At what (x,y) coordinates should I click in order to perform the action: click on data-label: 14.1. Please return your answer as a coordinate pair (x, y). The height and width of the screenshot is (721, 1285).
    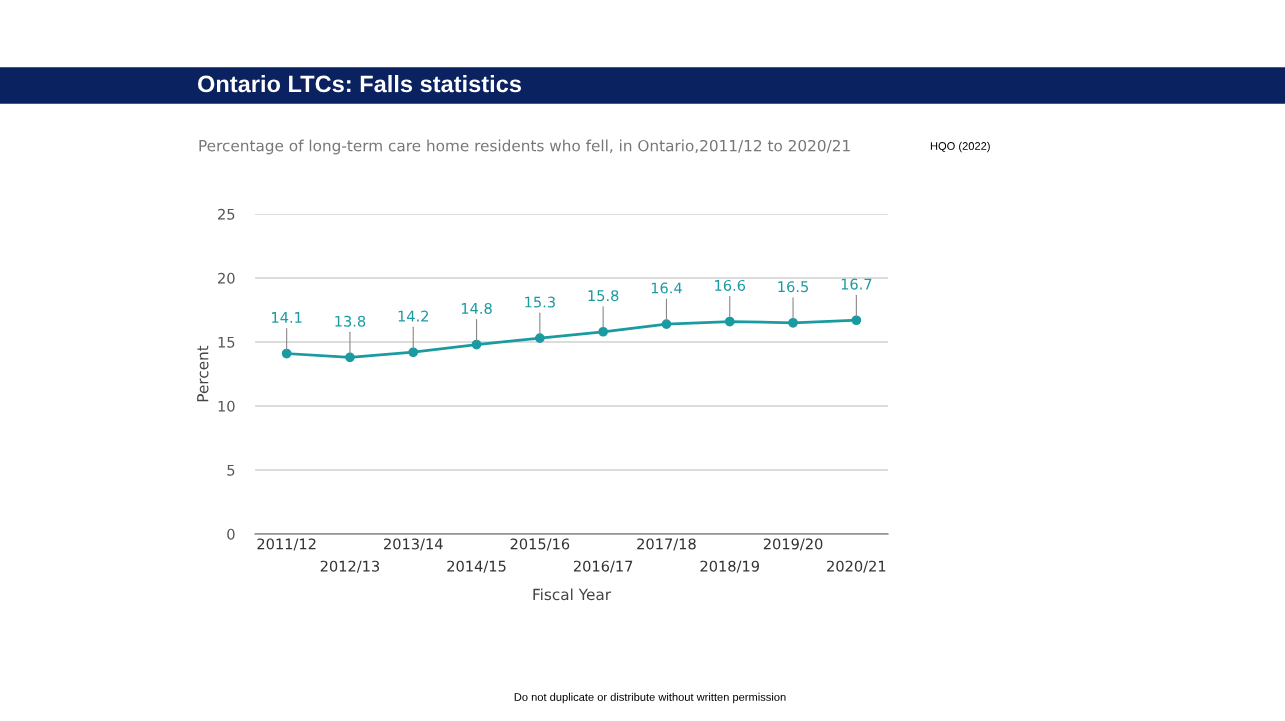
    Looking at the image, I should click on (287, 317).